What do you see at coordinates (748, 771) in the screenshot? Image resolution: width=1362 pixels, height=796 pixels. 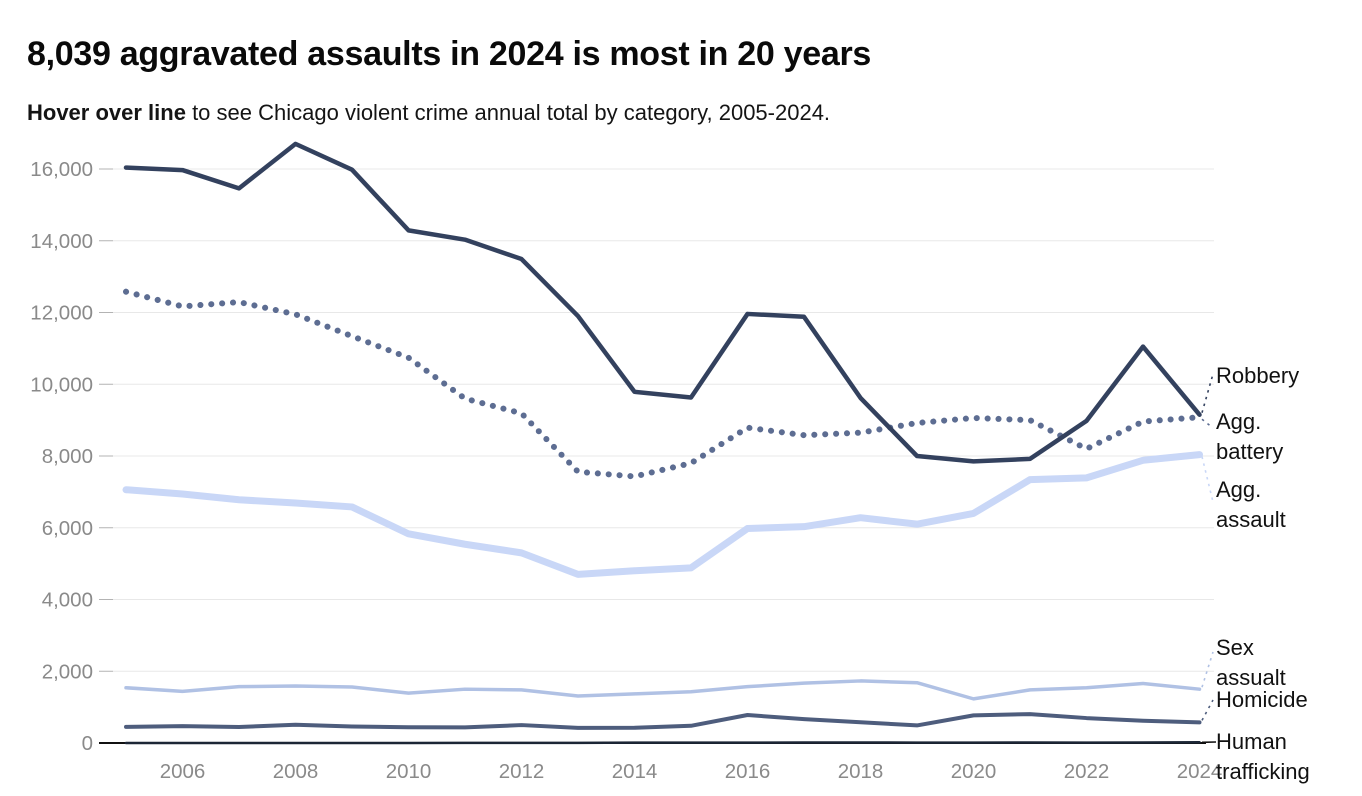 I see `x-tick-label: 2016` at bounding box center [748, 771].